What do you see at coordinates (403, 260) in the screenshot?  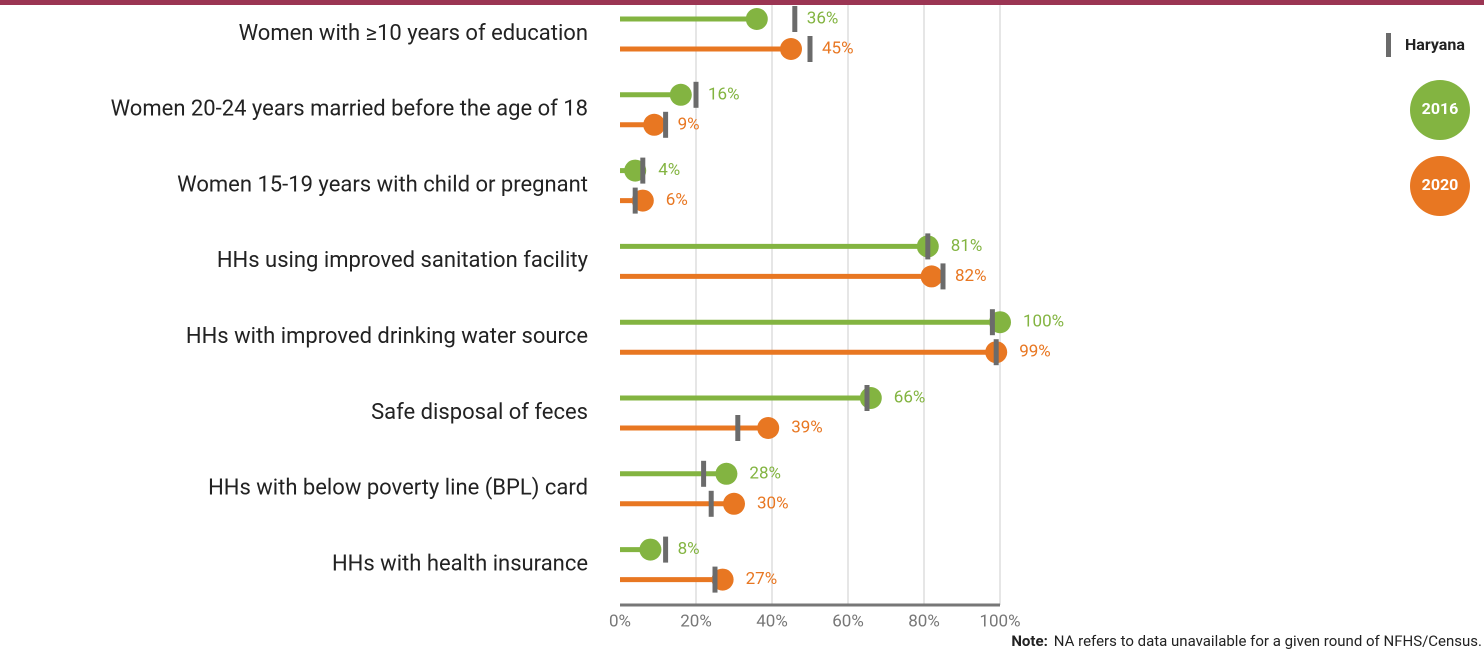 I see `category-label: HHs using improved sanitation facility` at bounding box center [403, 260].